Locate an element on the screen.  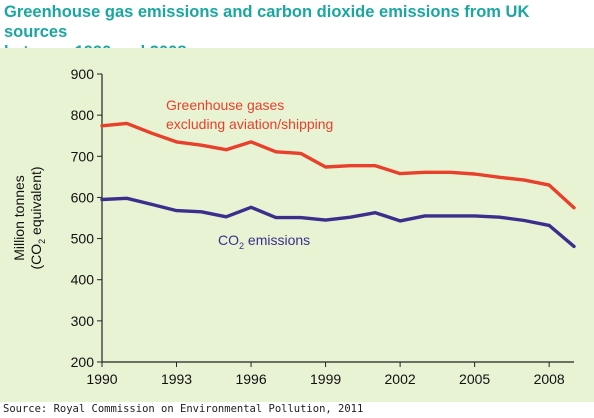
series-line-co2 is located at coordinates (338, 222).